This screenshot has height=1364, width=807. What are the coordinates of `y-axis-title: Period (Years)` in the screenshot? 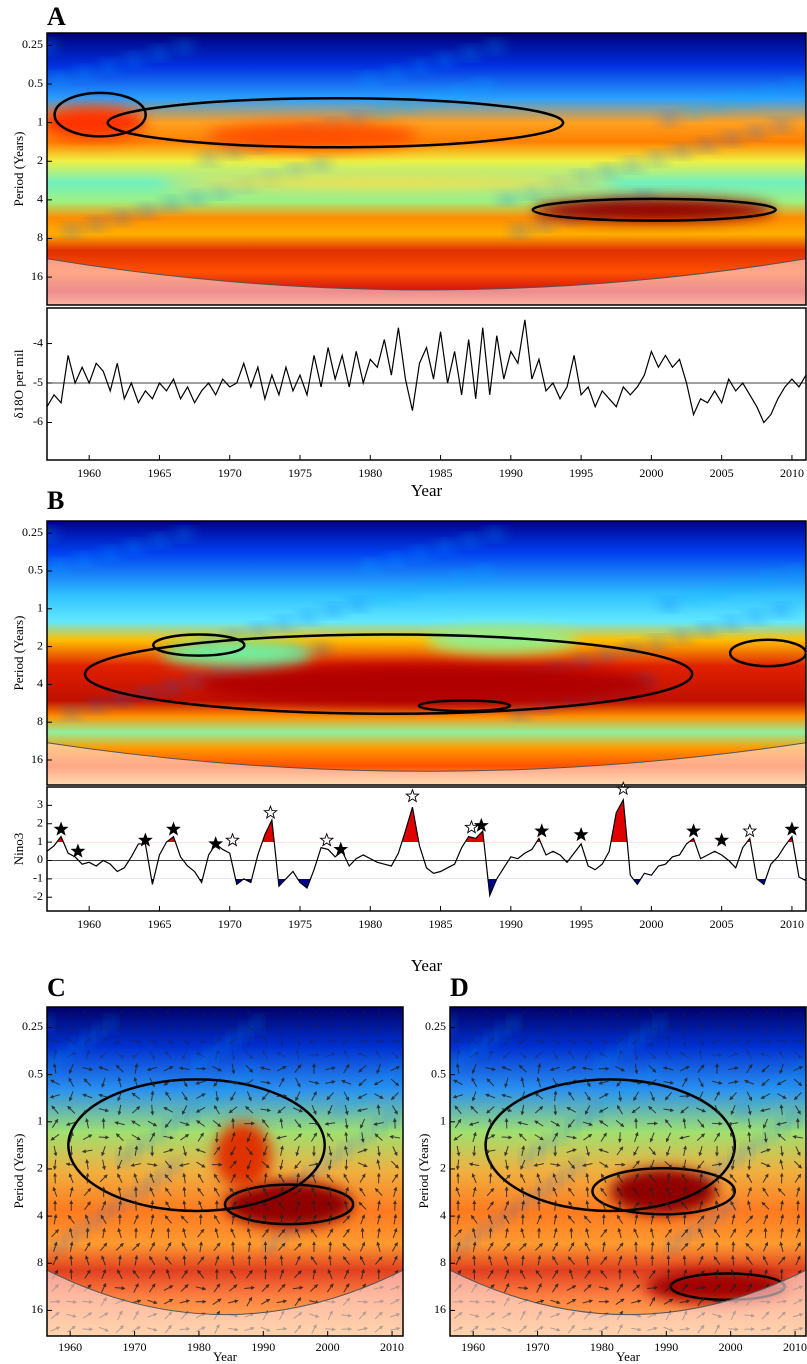 It's located at (18, 169).